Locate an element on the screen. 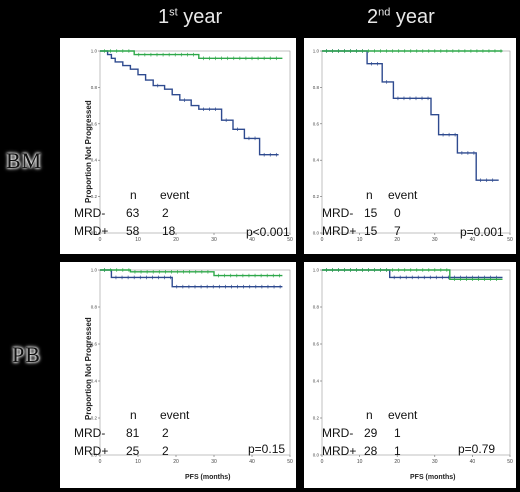 Image resolution: width=520 pixels, height=492 pixels. p-value: p<0.001 is located at coordinates (268, 232).